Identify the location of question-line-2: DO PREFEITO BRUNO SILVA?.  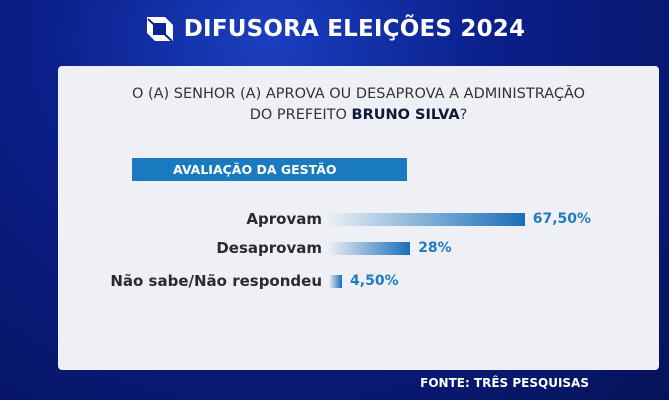
(358, 115).